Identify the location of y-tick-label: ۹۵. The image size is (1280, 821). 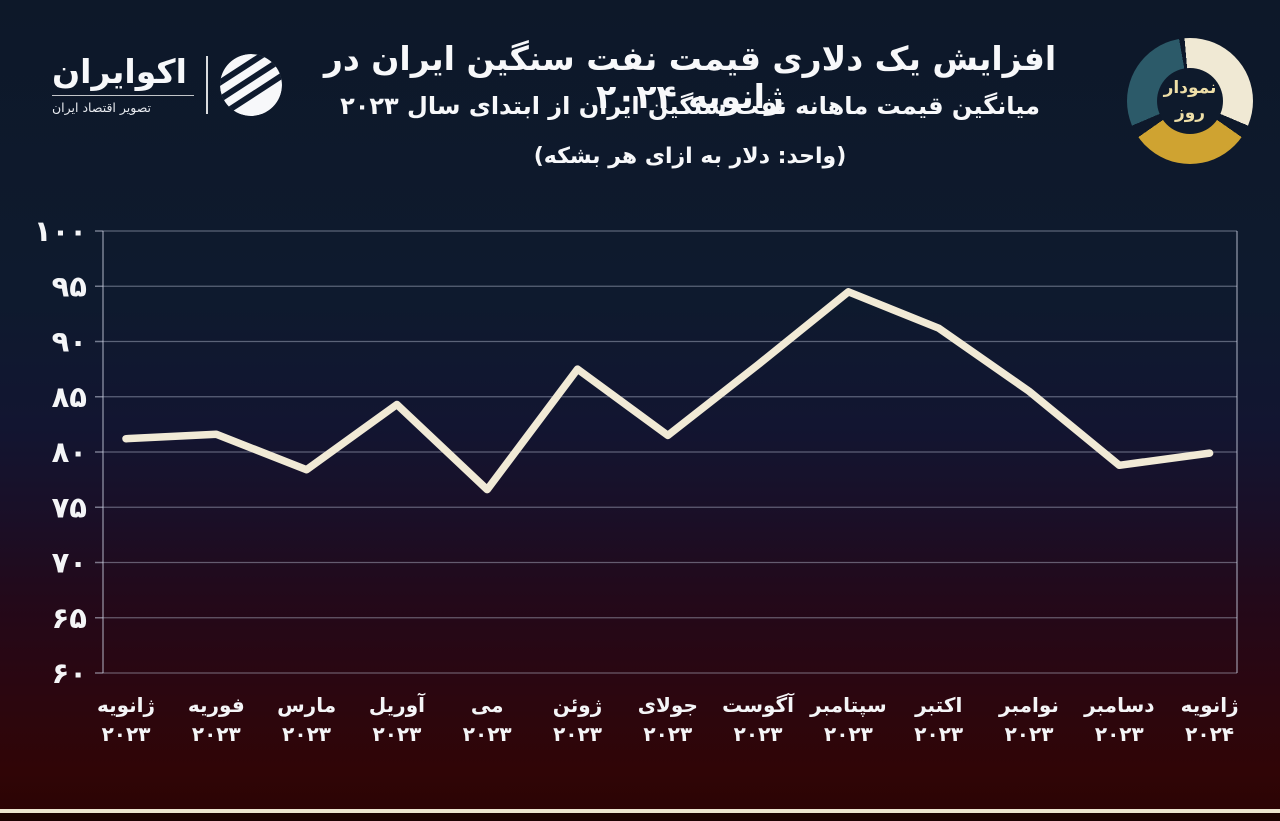
(69, 286).